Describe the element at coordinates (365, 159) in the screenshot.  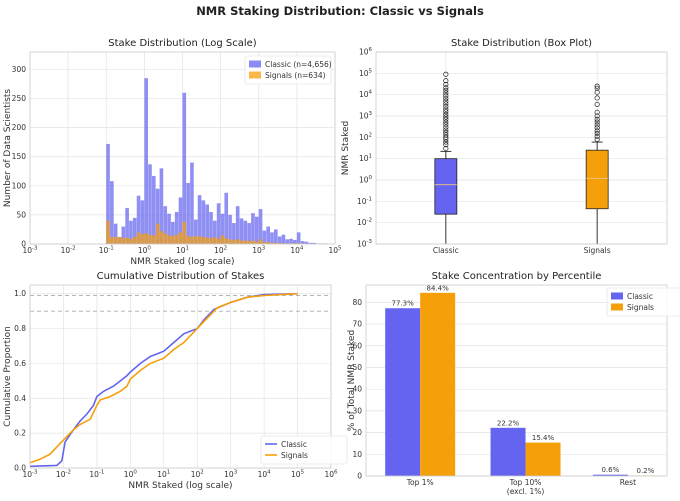
I see `y-tick-label: 10¹` at that location.